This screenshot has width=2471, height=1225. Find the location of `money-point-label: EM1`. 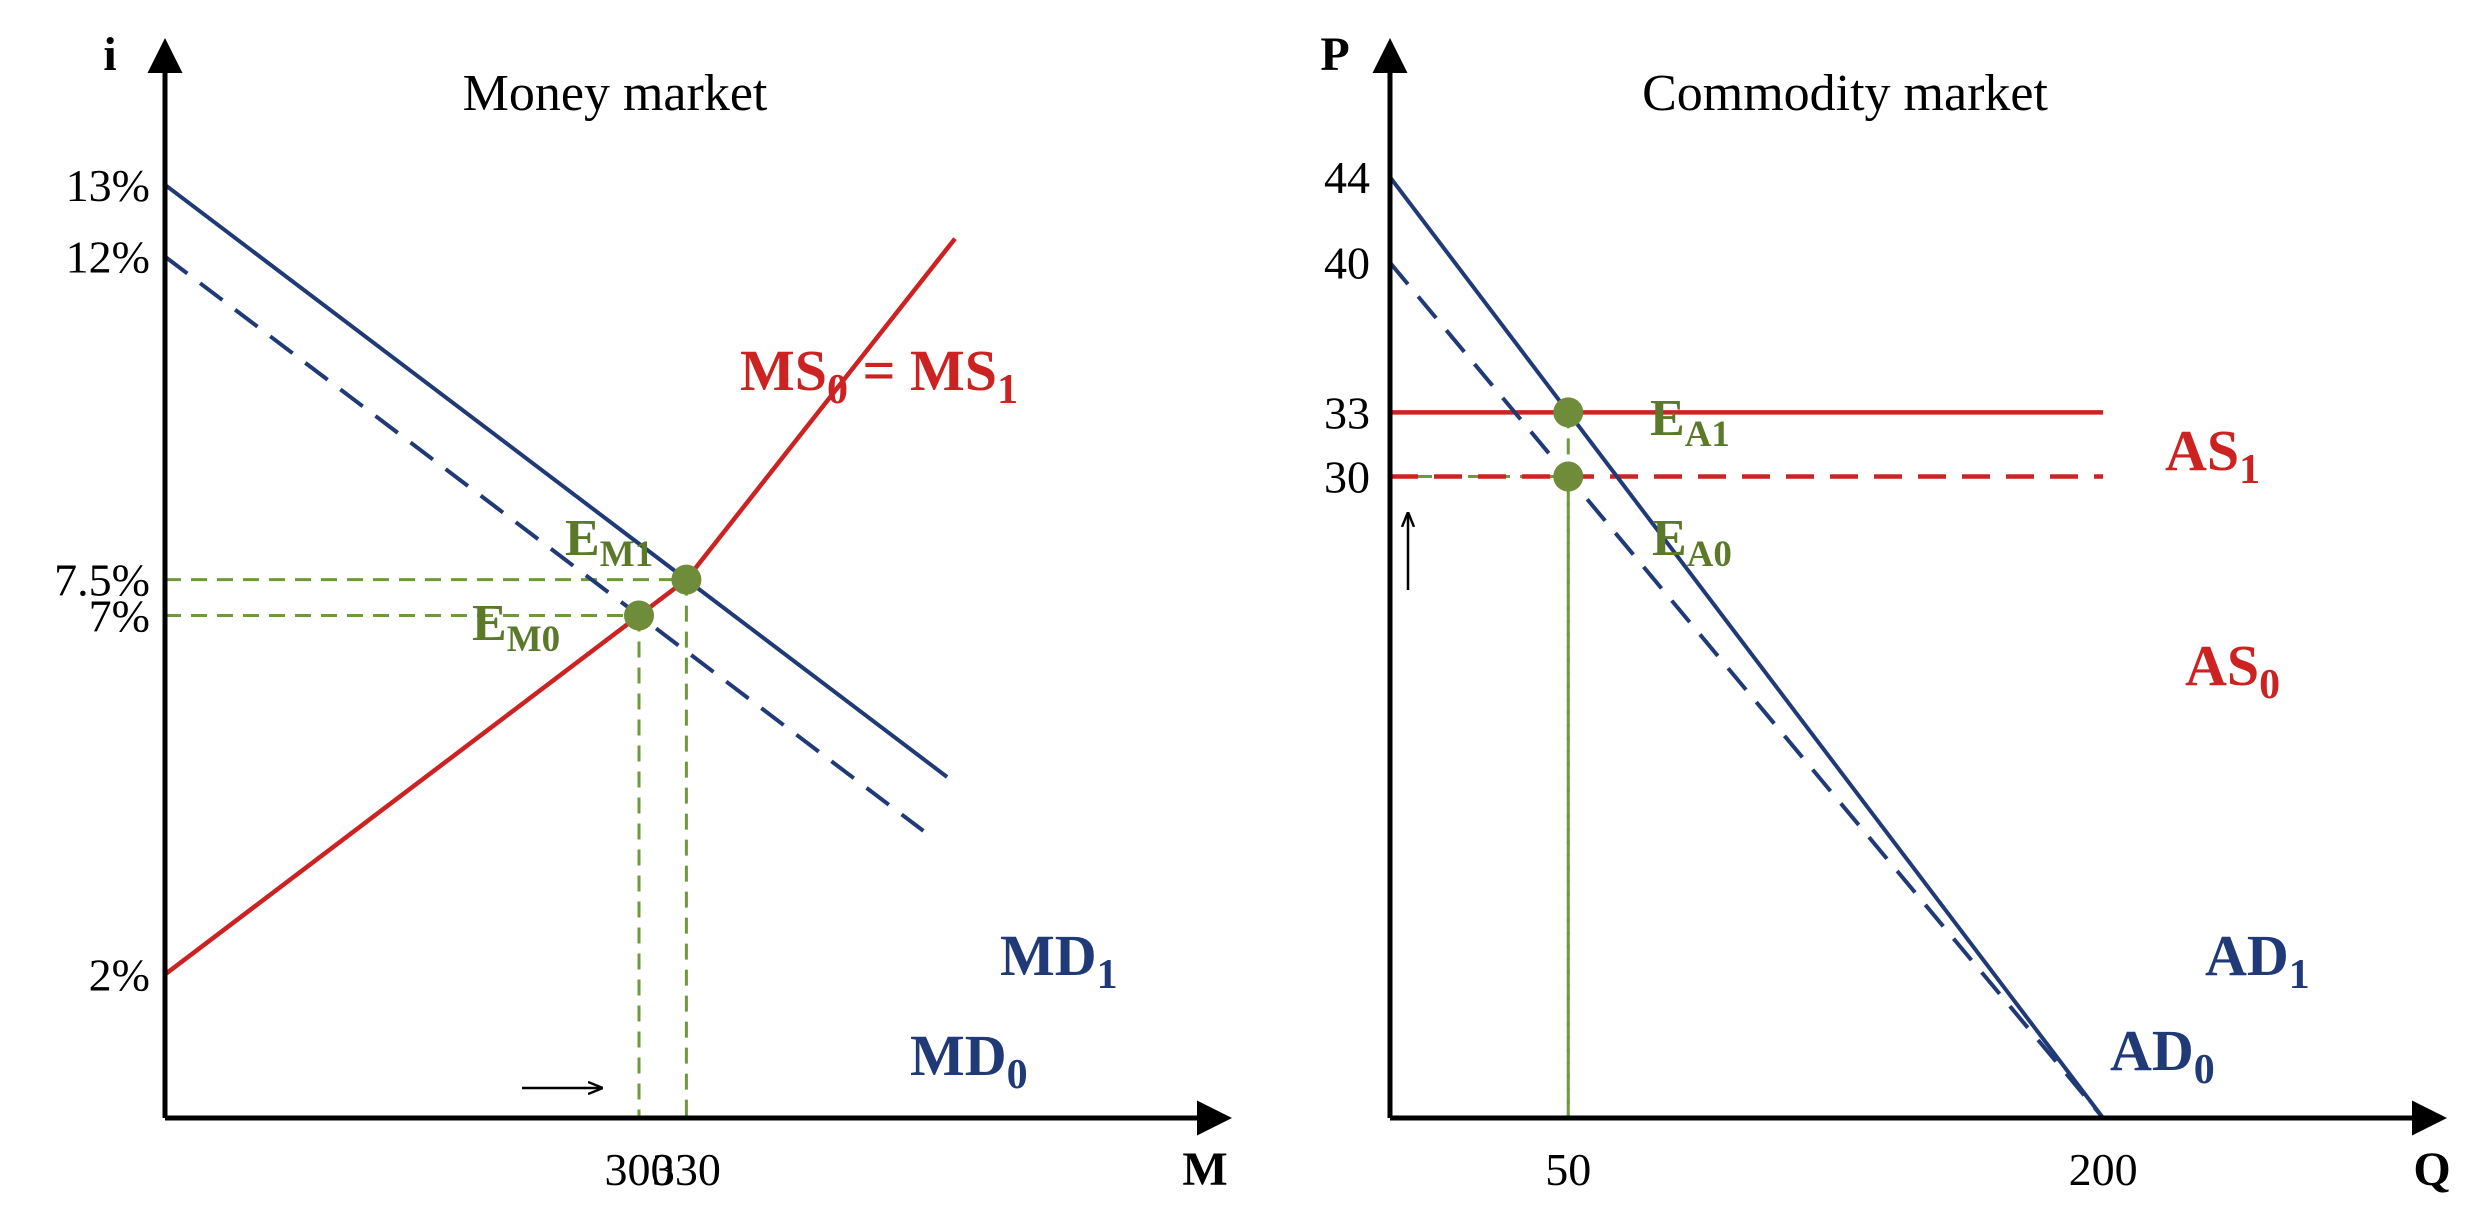

money-point-label: EM1 is located at coordinates (609, 542).